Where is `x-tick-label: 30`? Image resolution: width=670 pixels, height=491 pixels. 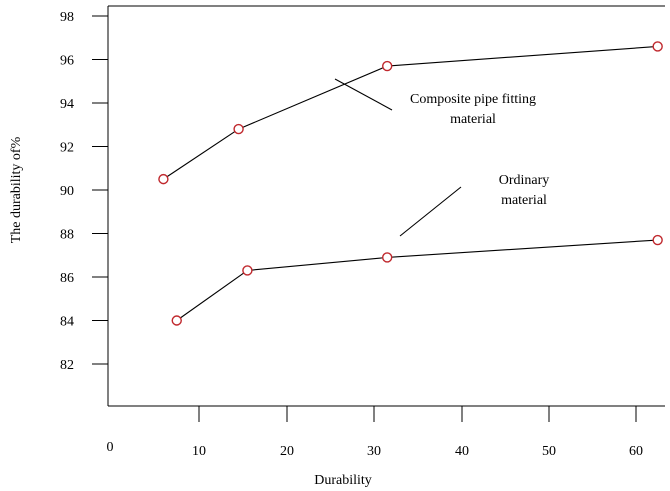 x-tick-label: 30 is located at coordinates (374, 451).